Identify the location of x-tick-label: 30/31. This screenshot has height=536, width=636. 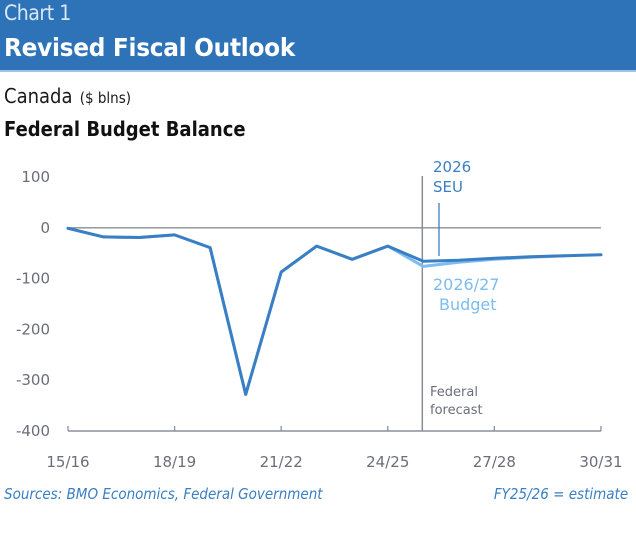
(600, 462).